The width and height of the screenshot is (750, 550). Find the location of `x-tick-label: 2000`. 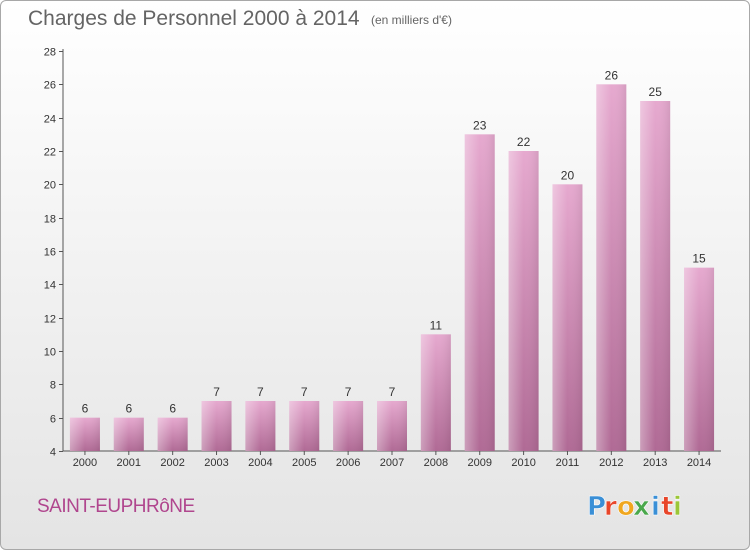

x-tick-label: 2000 is located at coordinates (85, 463).